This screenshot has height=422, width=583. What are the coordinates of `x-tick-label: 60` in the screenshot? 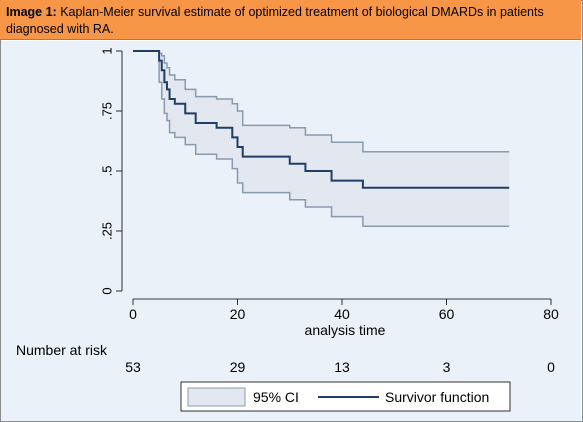 It's located at (447, 314).